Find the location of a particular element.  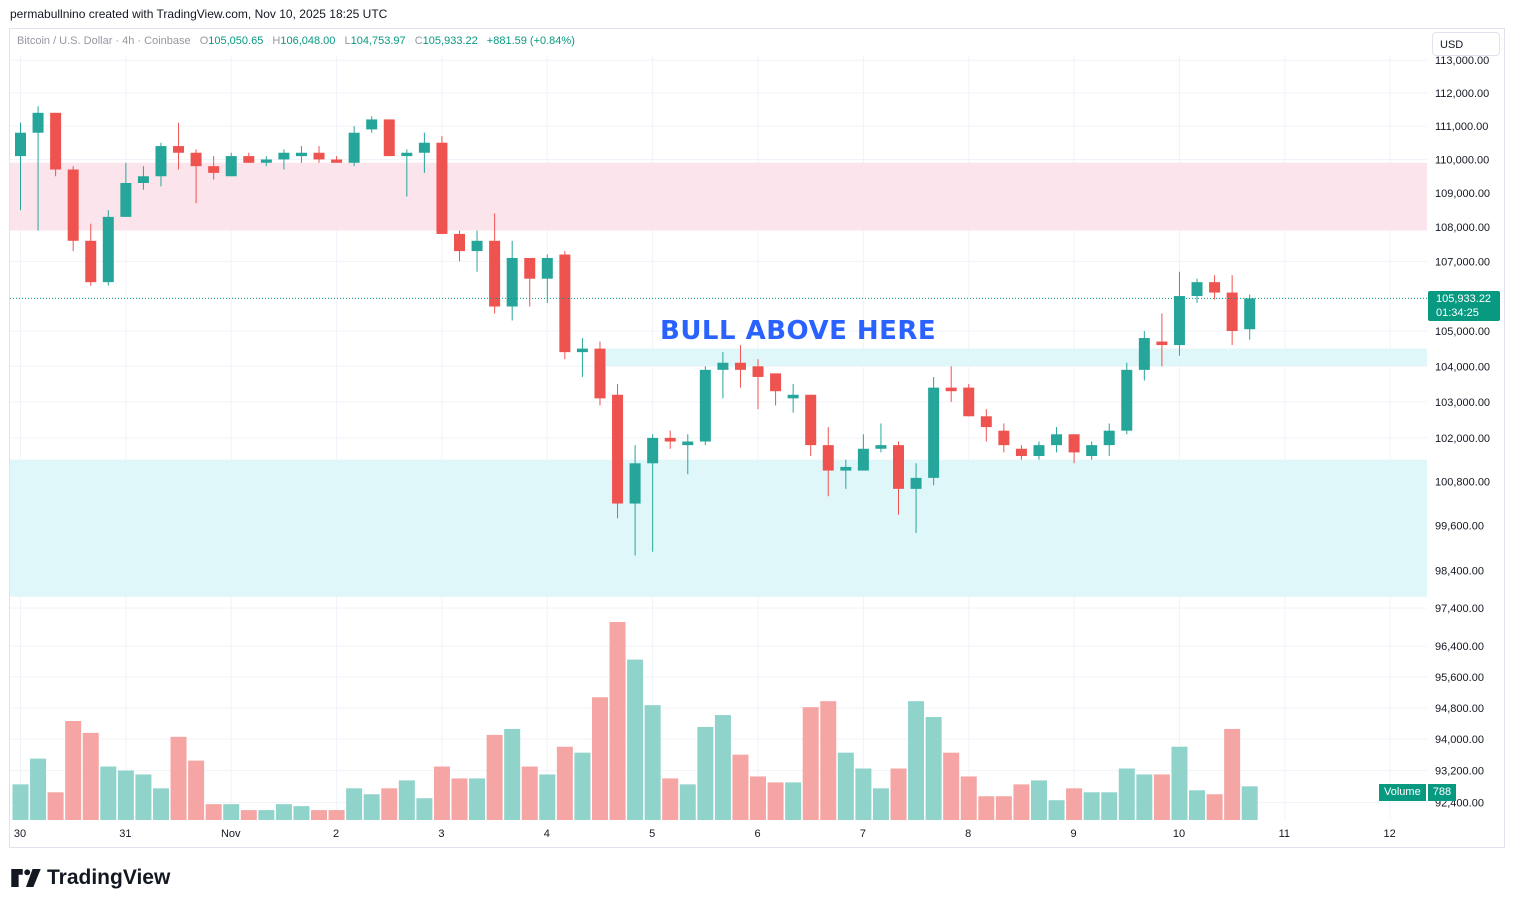

currency-button: USD is located at coordinates (1466, 44).